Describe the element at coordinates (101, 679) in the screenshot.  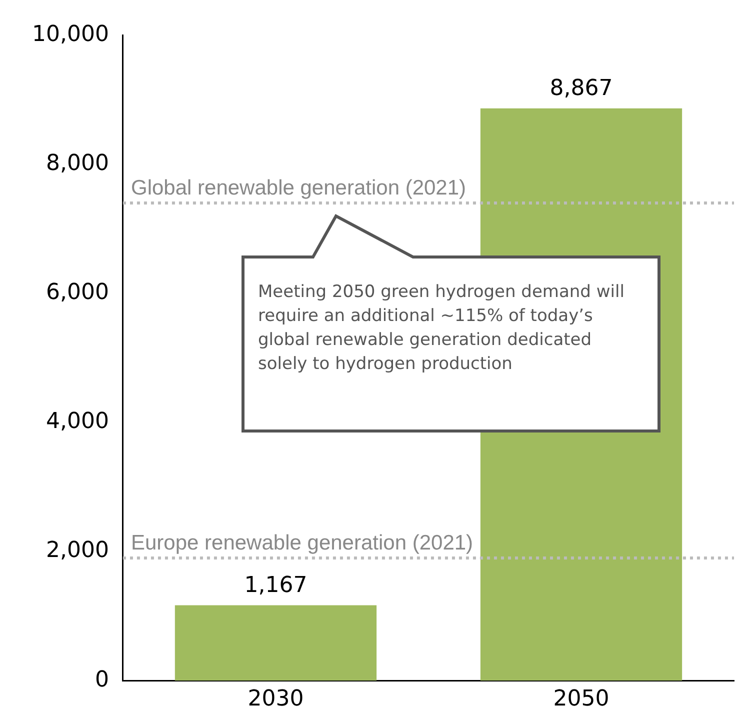
I see `y-tick-label: 0` at that location.